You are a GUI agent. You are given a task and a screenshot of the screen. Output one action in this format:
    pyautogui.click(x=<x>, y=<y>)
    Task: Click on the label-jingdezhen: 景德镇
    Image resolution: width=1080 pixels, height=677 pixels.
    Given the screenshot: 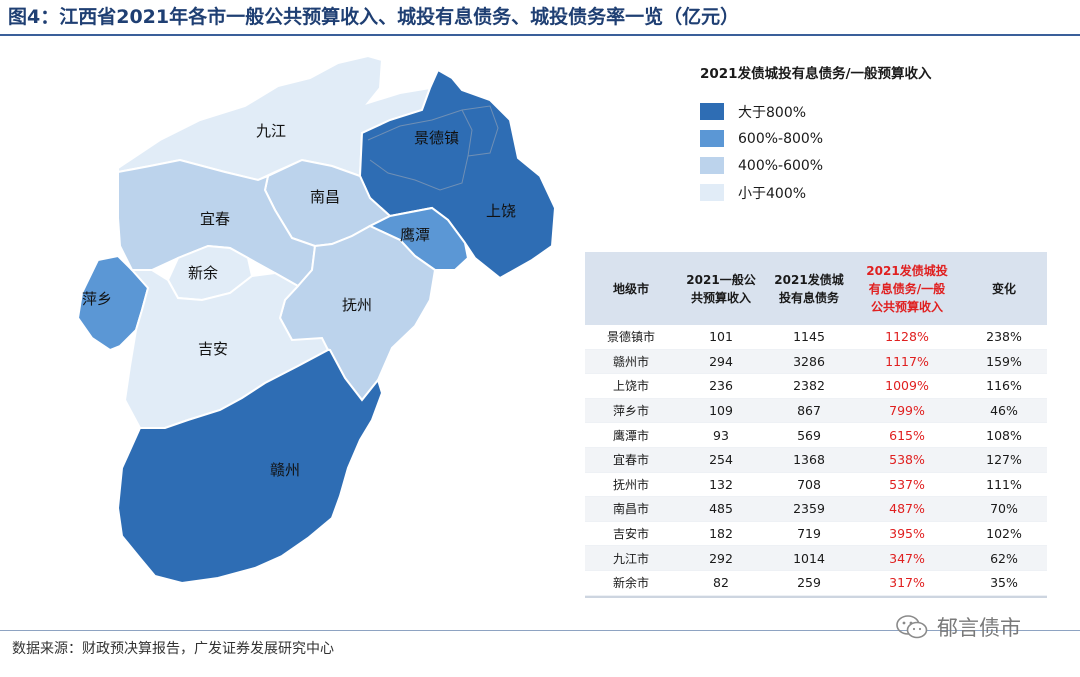 What is the action you would take?
    pyautogui.click(x=436, y=138)
    